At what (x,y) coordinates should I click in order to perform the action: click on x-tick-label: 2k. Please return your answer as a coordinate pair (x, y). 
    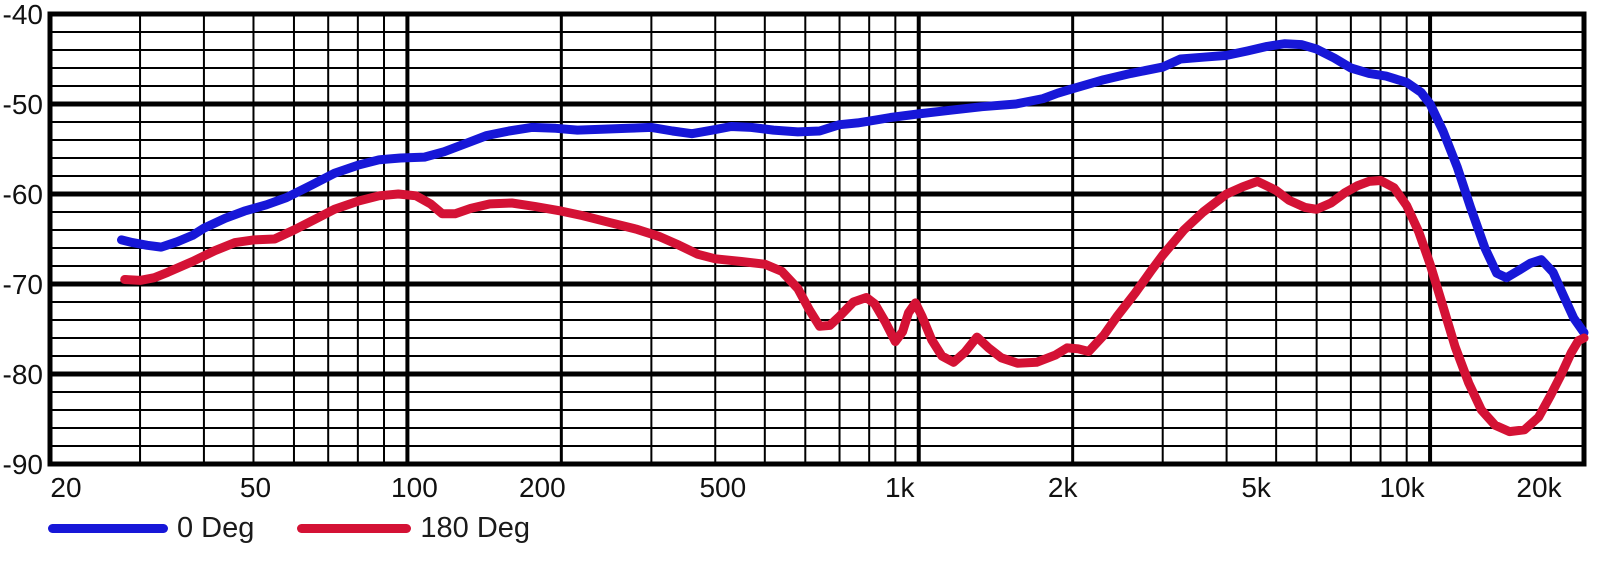
    Looking at the image, I should click on (1063, 487).